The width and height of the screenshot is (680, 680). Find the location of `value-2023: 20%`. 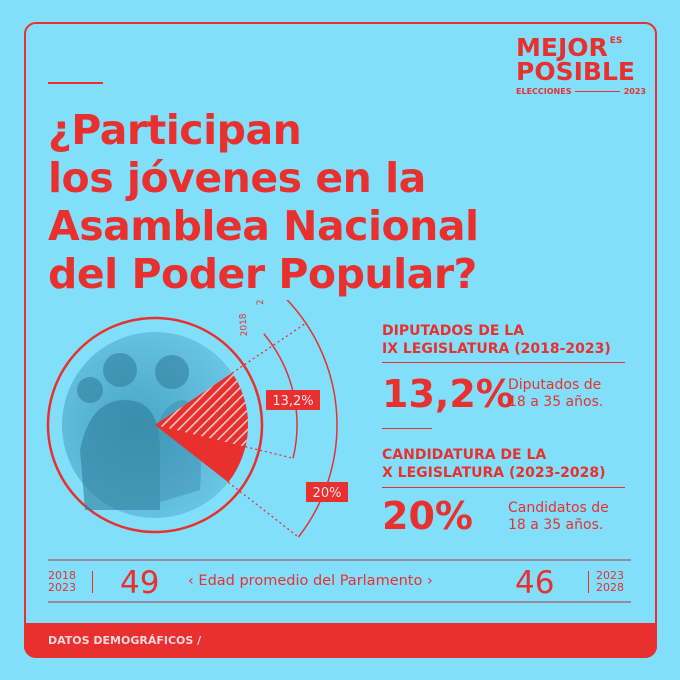

value-2023: 20% is located at coordinates (327, 493).